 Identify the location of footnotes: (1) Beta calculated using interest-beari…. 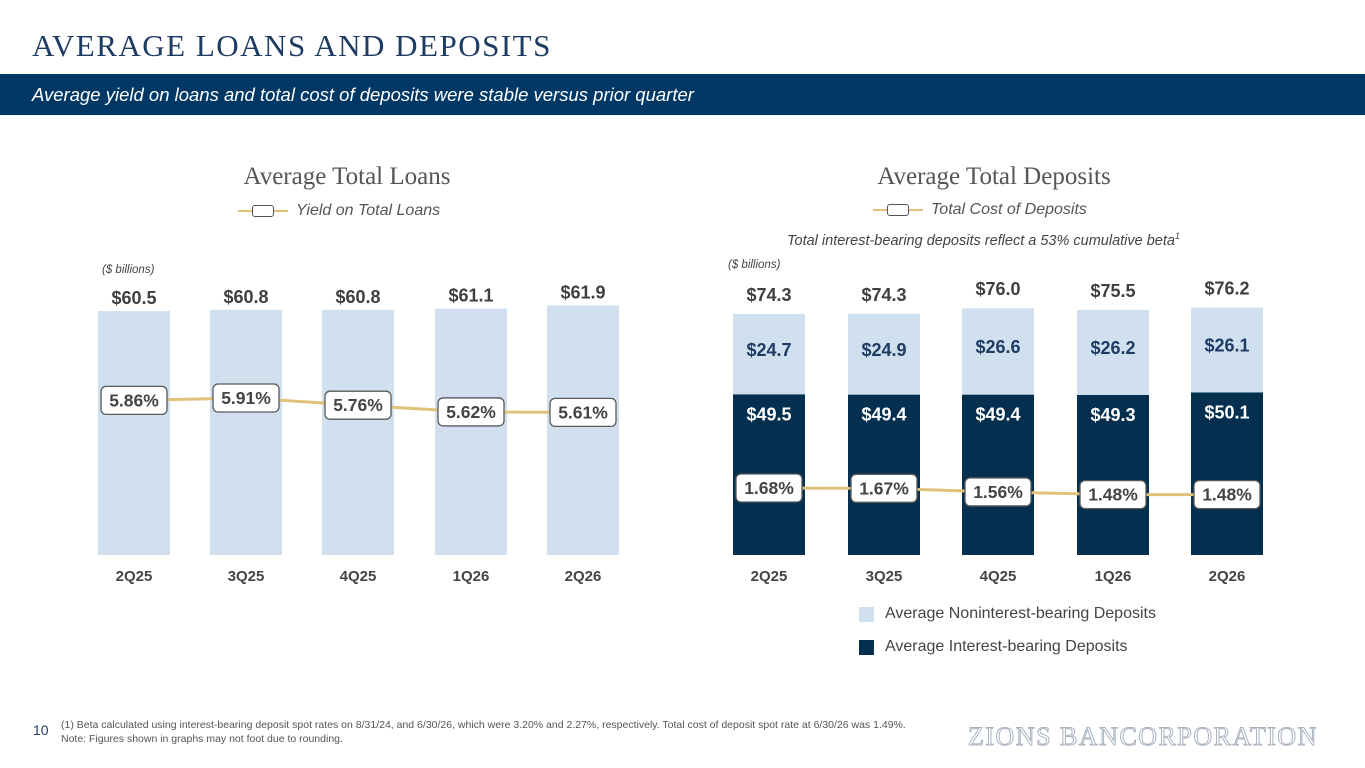
(483, 732).